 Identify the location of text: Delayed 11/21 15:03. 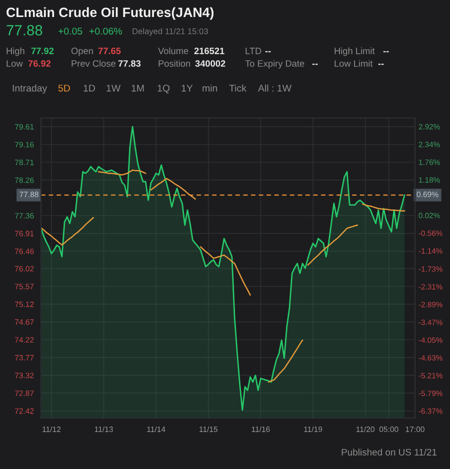
(170, 32).